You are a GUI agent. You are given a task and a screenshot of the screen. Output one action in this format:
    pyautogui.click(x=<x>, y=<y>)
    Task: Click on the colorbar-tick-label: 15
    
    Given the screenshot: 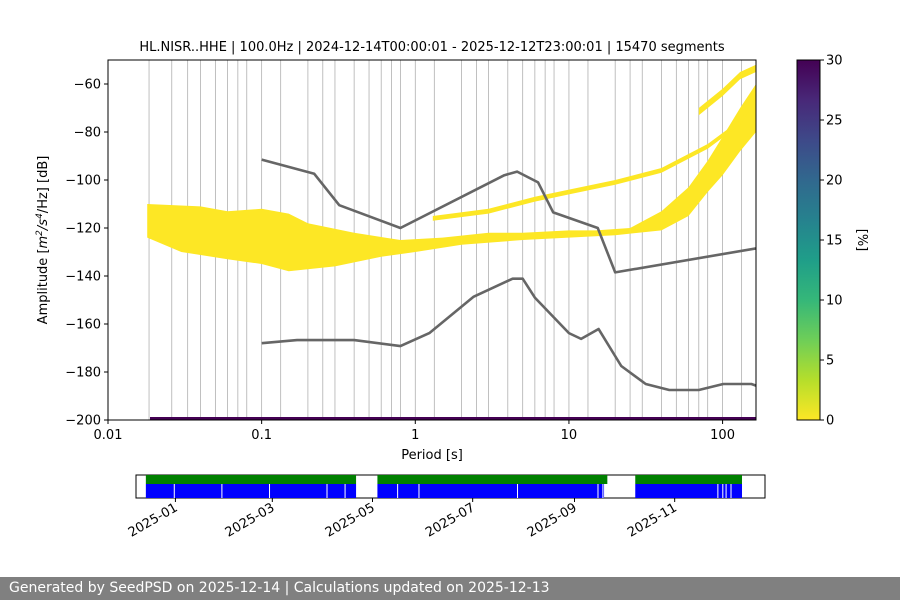 What is the action you would take?
    pyautogui.click(x=834, y=241)
    